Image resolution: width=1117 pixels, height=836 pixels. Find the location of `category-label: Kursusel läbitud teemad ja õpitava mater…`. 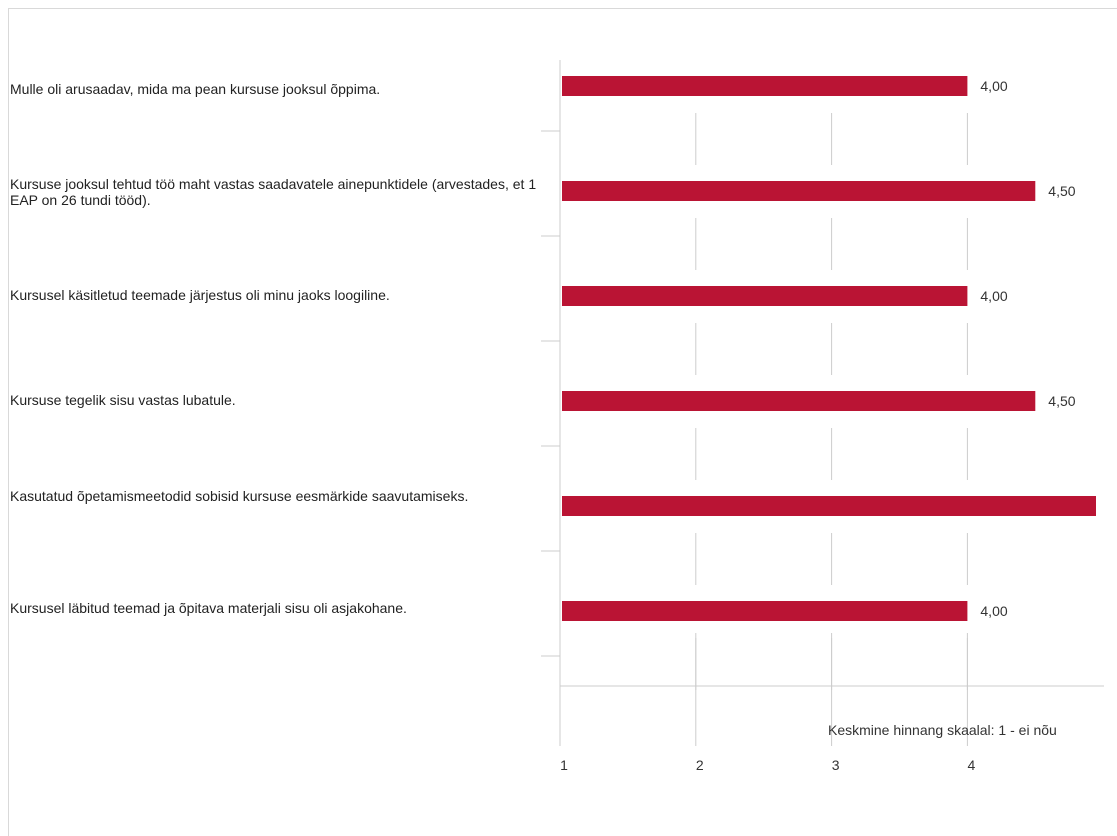

category-label: Kursusel läbitud teemad ja õpitava mater… is located at coordinates (208, 608).